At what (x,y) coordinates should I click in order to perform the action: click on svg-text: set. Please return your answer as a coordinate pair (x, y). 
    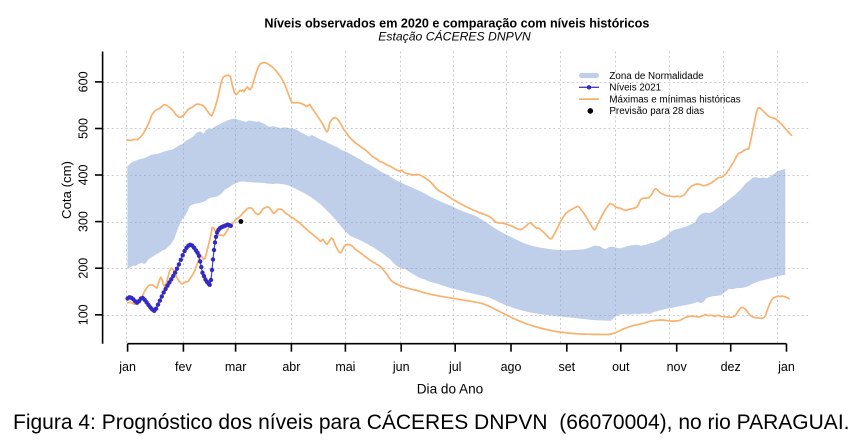
    Looking at the image, I should click on (566, 367).